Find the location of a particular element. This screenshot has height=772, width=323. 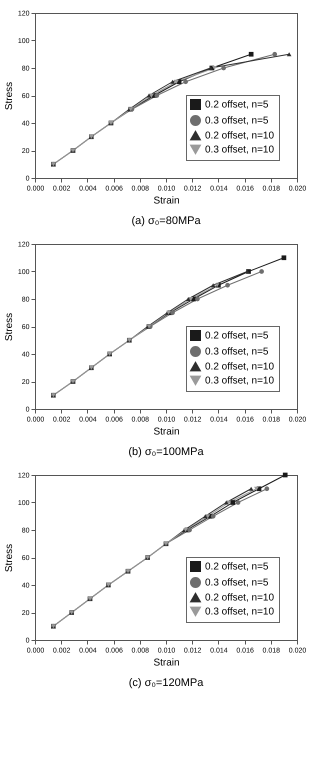

text: (c) σ₀=120MPa is located at coordinates (166, 683).